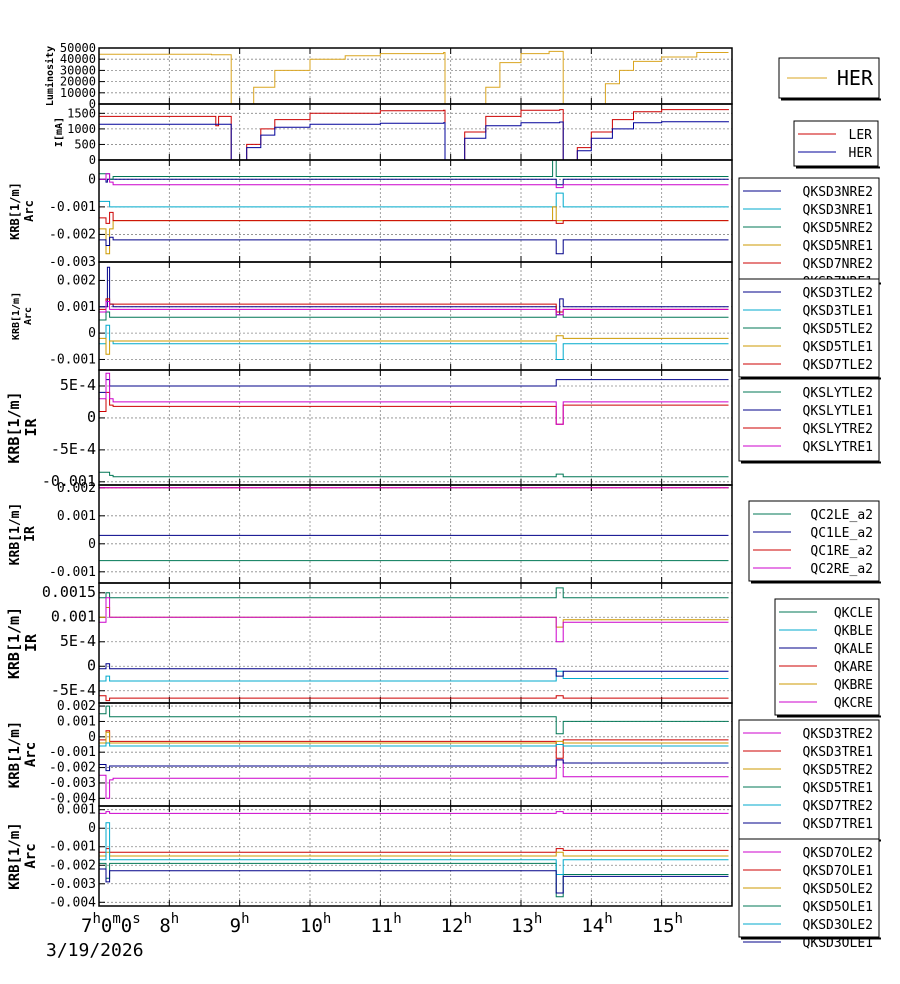 This screenshot has height=984, width=900. What do you see at coordinates (667, 924) in the screenshot?
I see `x-tick-label: 15h` at bounding box center [667, 924].